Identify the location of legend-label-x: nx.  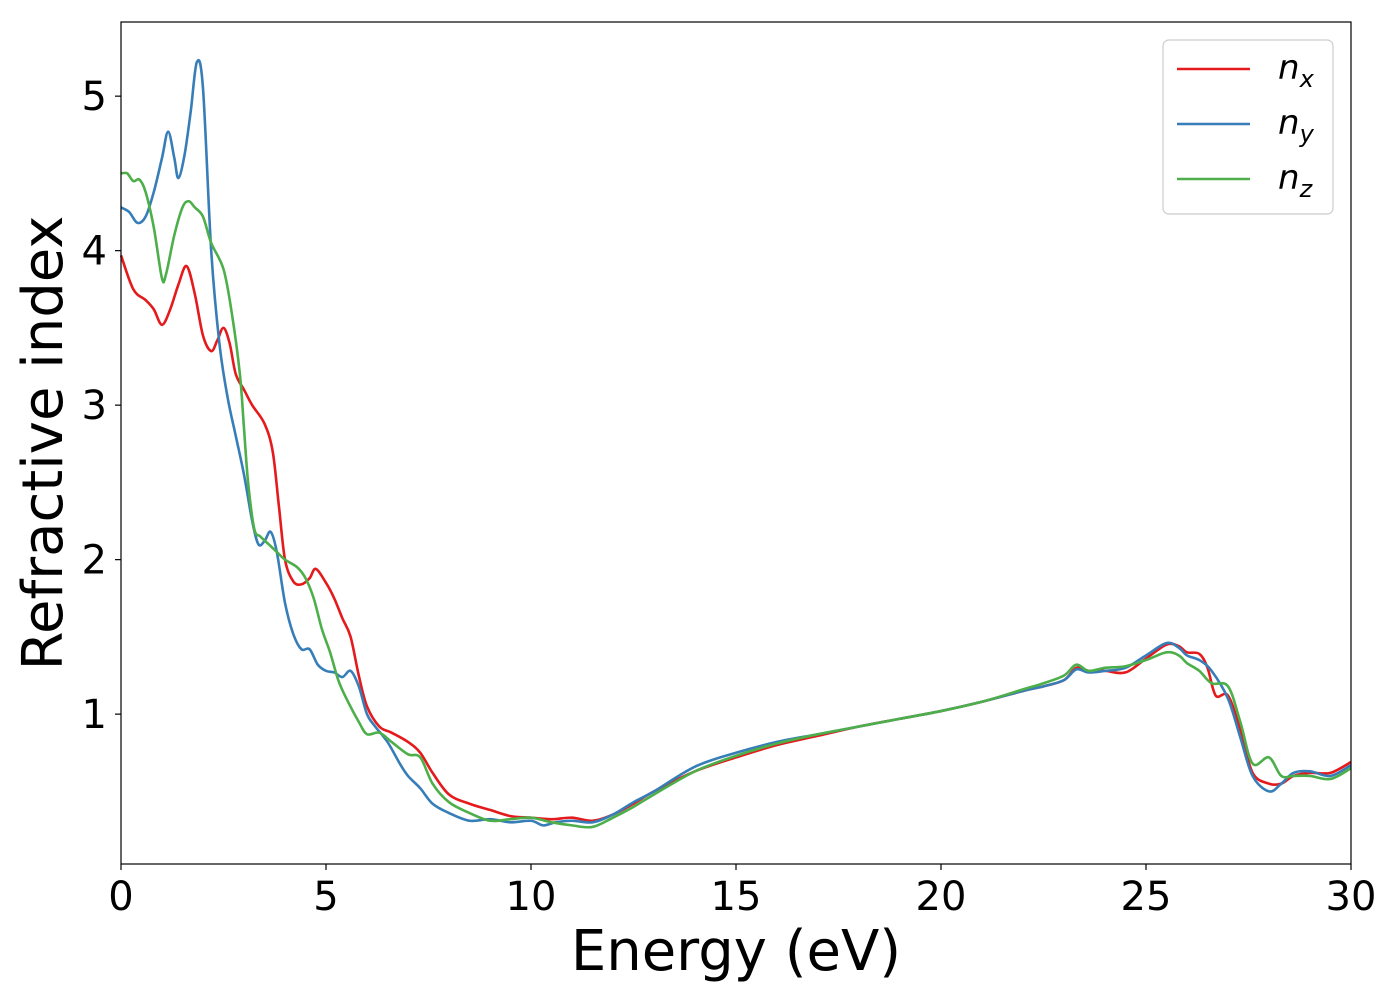
(1296, 70).